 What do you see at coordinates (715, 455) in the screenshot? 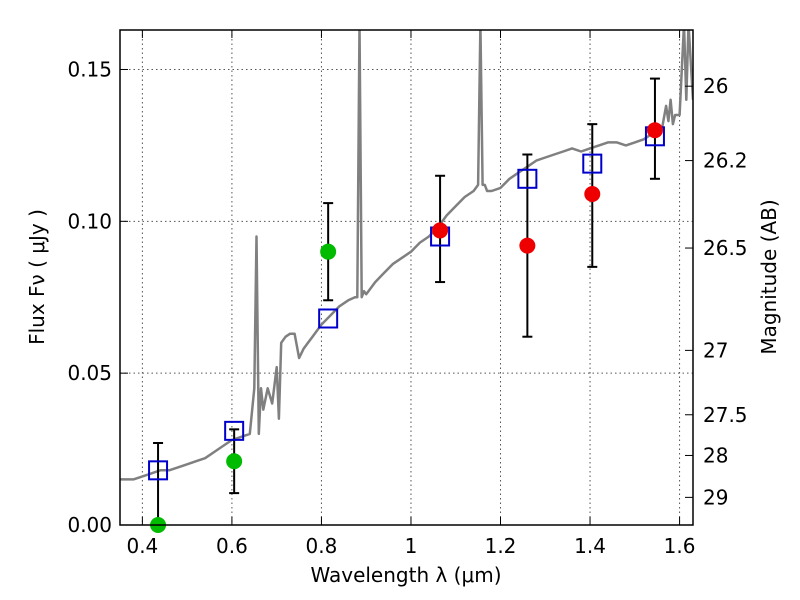
I see `y2-tick-label: 28` at bounding box center [715, 455].